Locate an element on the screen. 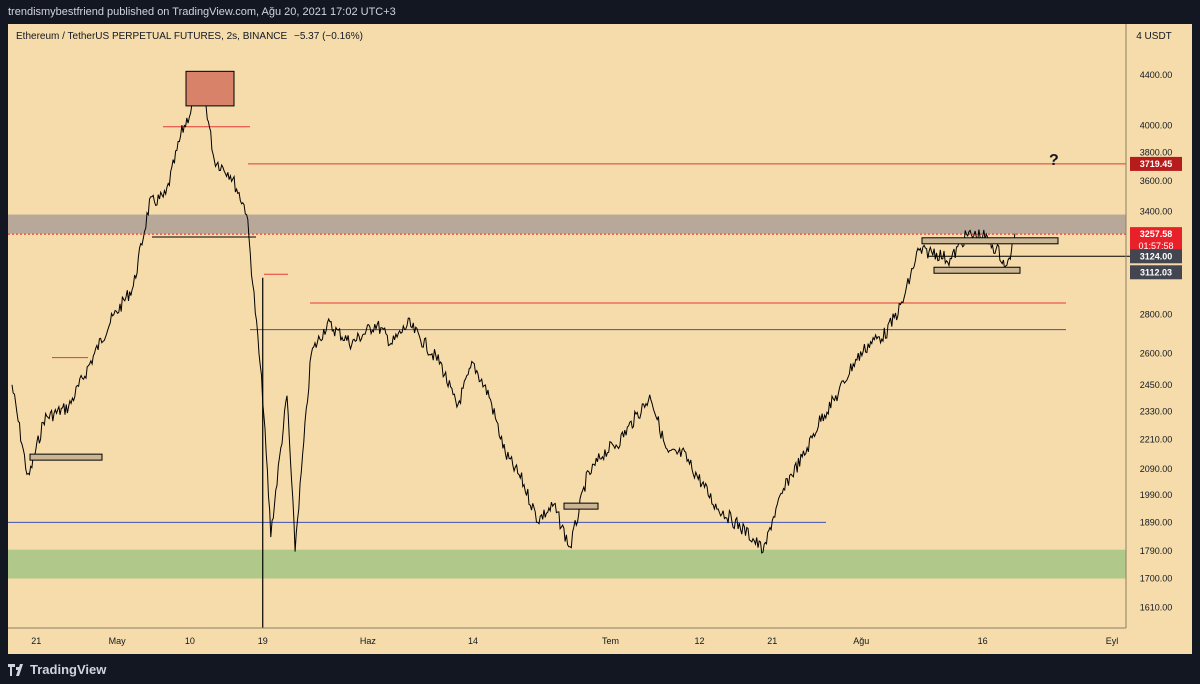 The width and height of the screenshot is (1200, 684). x-tick-label: Ağu is located at coordinates (861, 641).